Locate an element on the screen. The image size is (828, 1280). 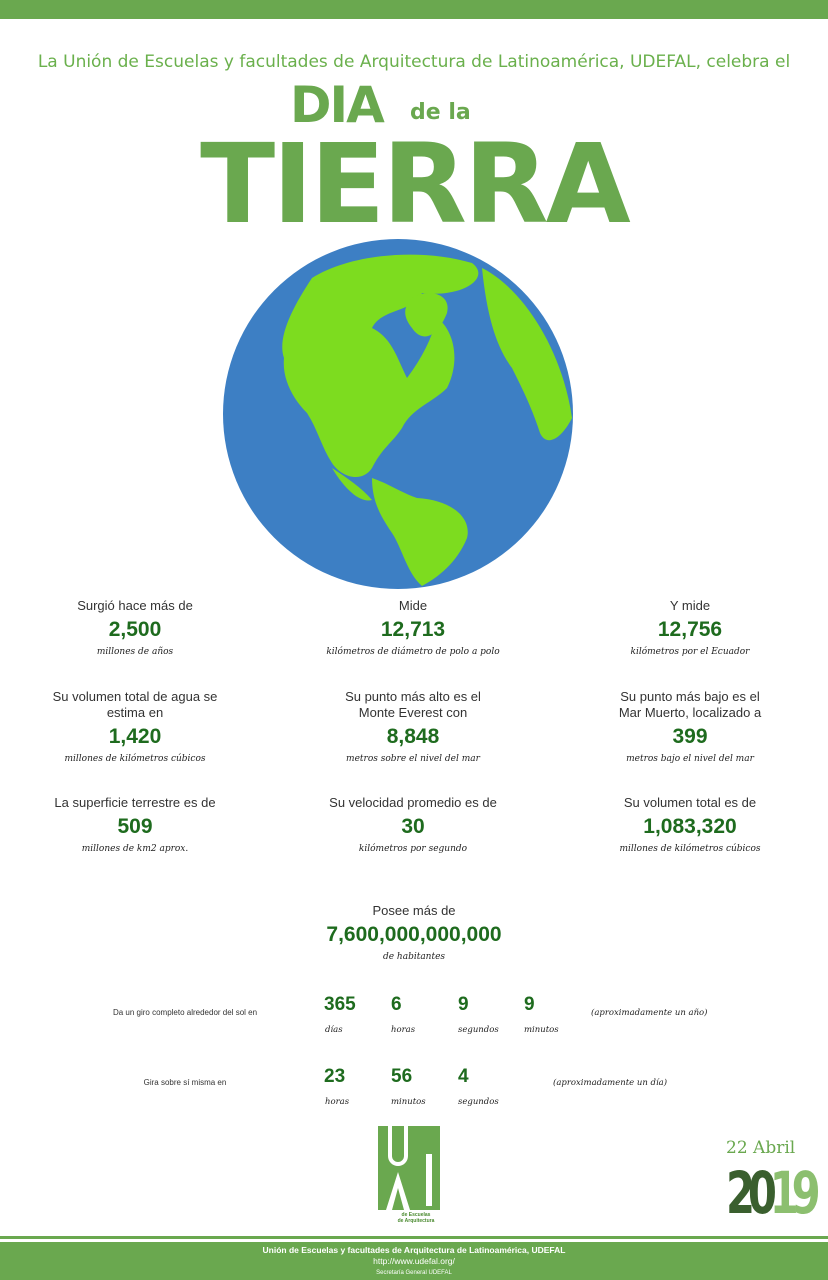
svg-text: de Arquitectura is located at coordinates (416, 1221).